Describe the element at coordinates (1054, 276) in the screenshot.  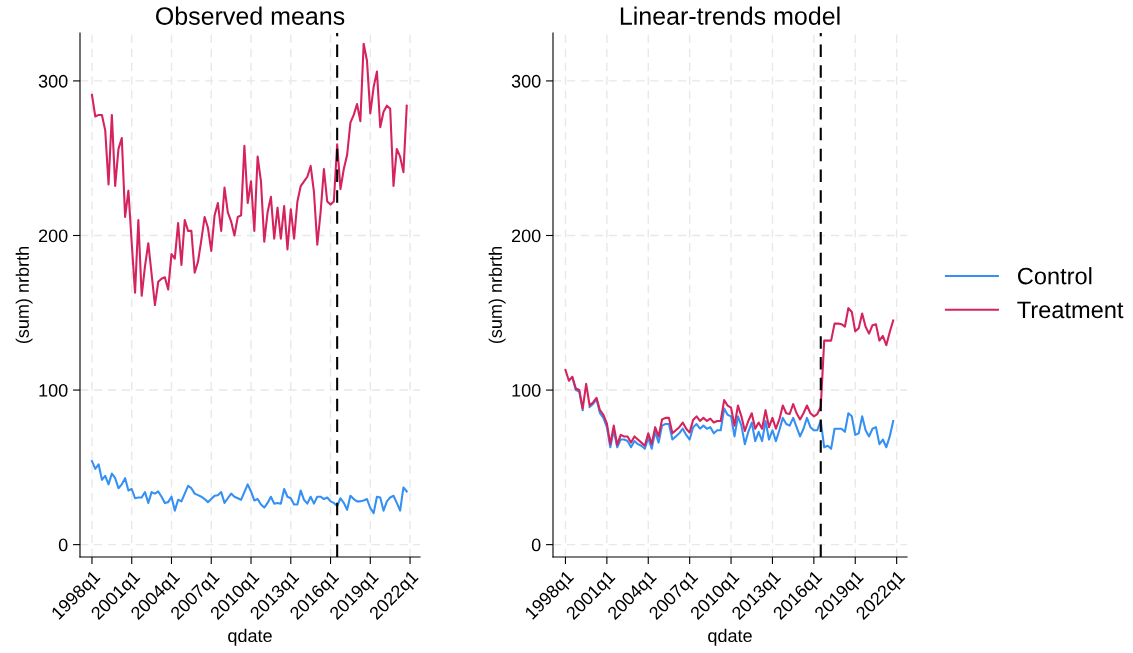
I see `legend-label: Control` at that location.